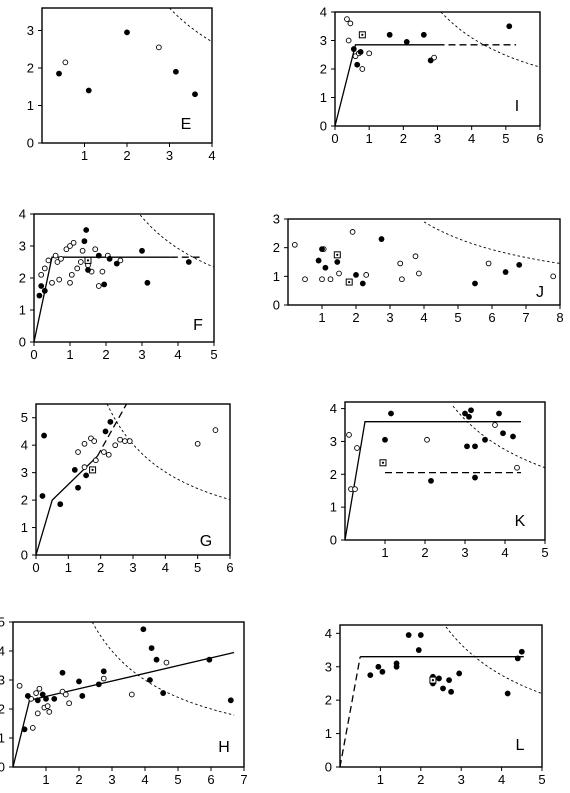 The height and width of the screenshot is (793, 570). What do you see at coordinates (418, 269) in the screenshot?
I see `panel-J: 1 2 3 4 5 6 7 8 0 1 2 3 J` at bounding box center [418, 269].